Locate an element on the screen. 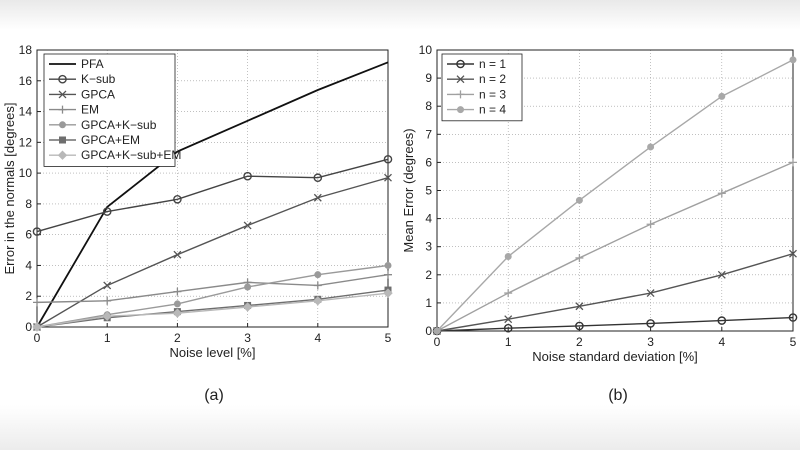 The height and width of the screenshot is (450, 800). chart-a-series-em is located at coordinates (212, 288).